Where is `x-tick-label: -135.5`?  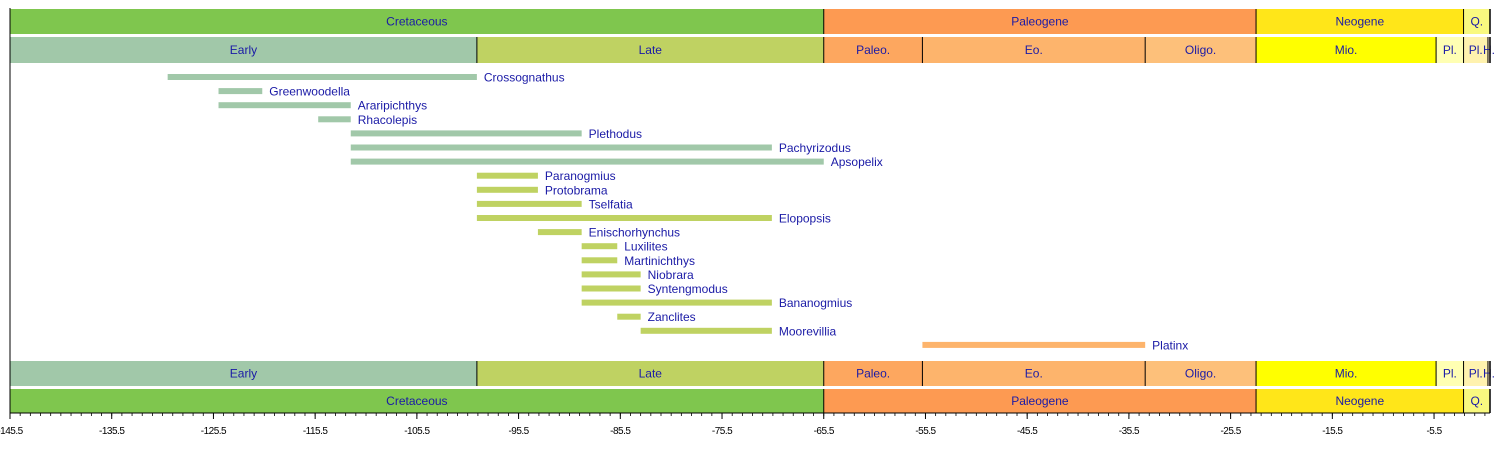
x-tick-label: -135.5 is located at coordinates (112, 431).